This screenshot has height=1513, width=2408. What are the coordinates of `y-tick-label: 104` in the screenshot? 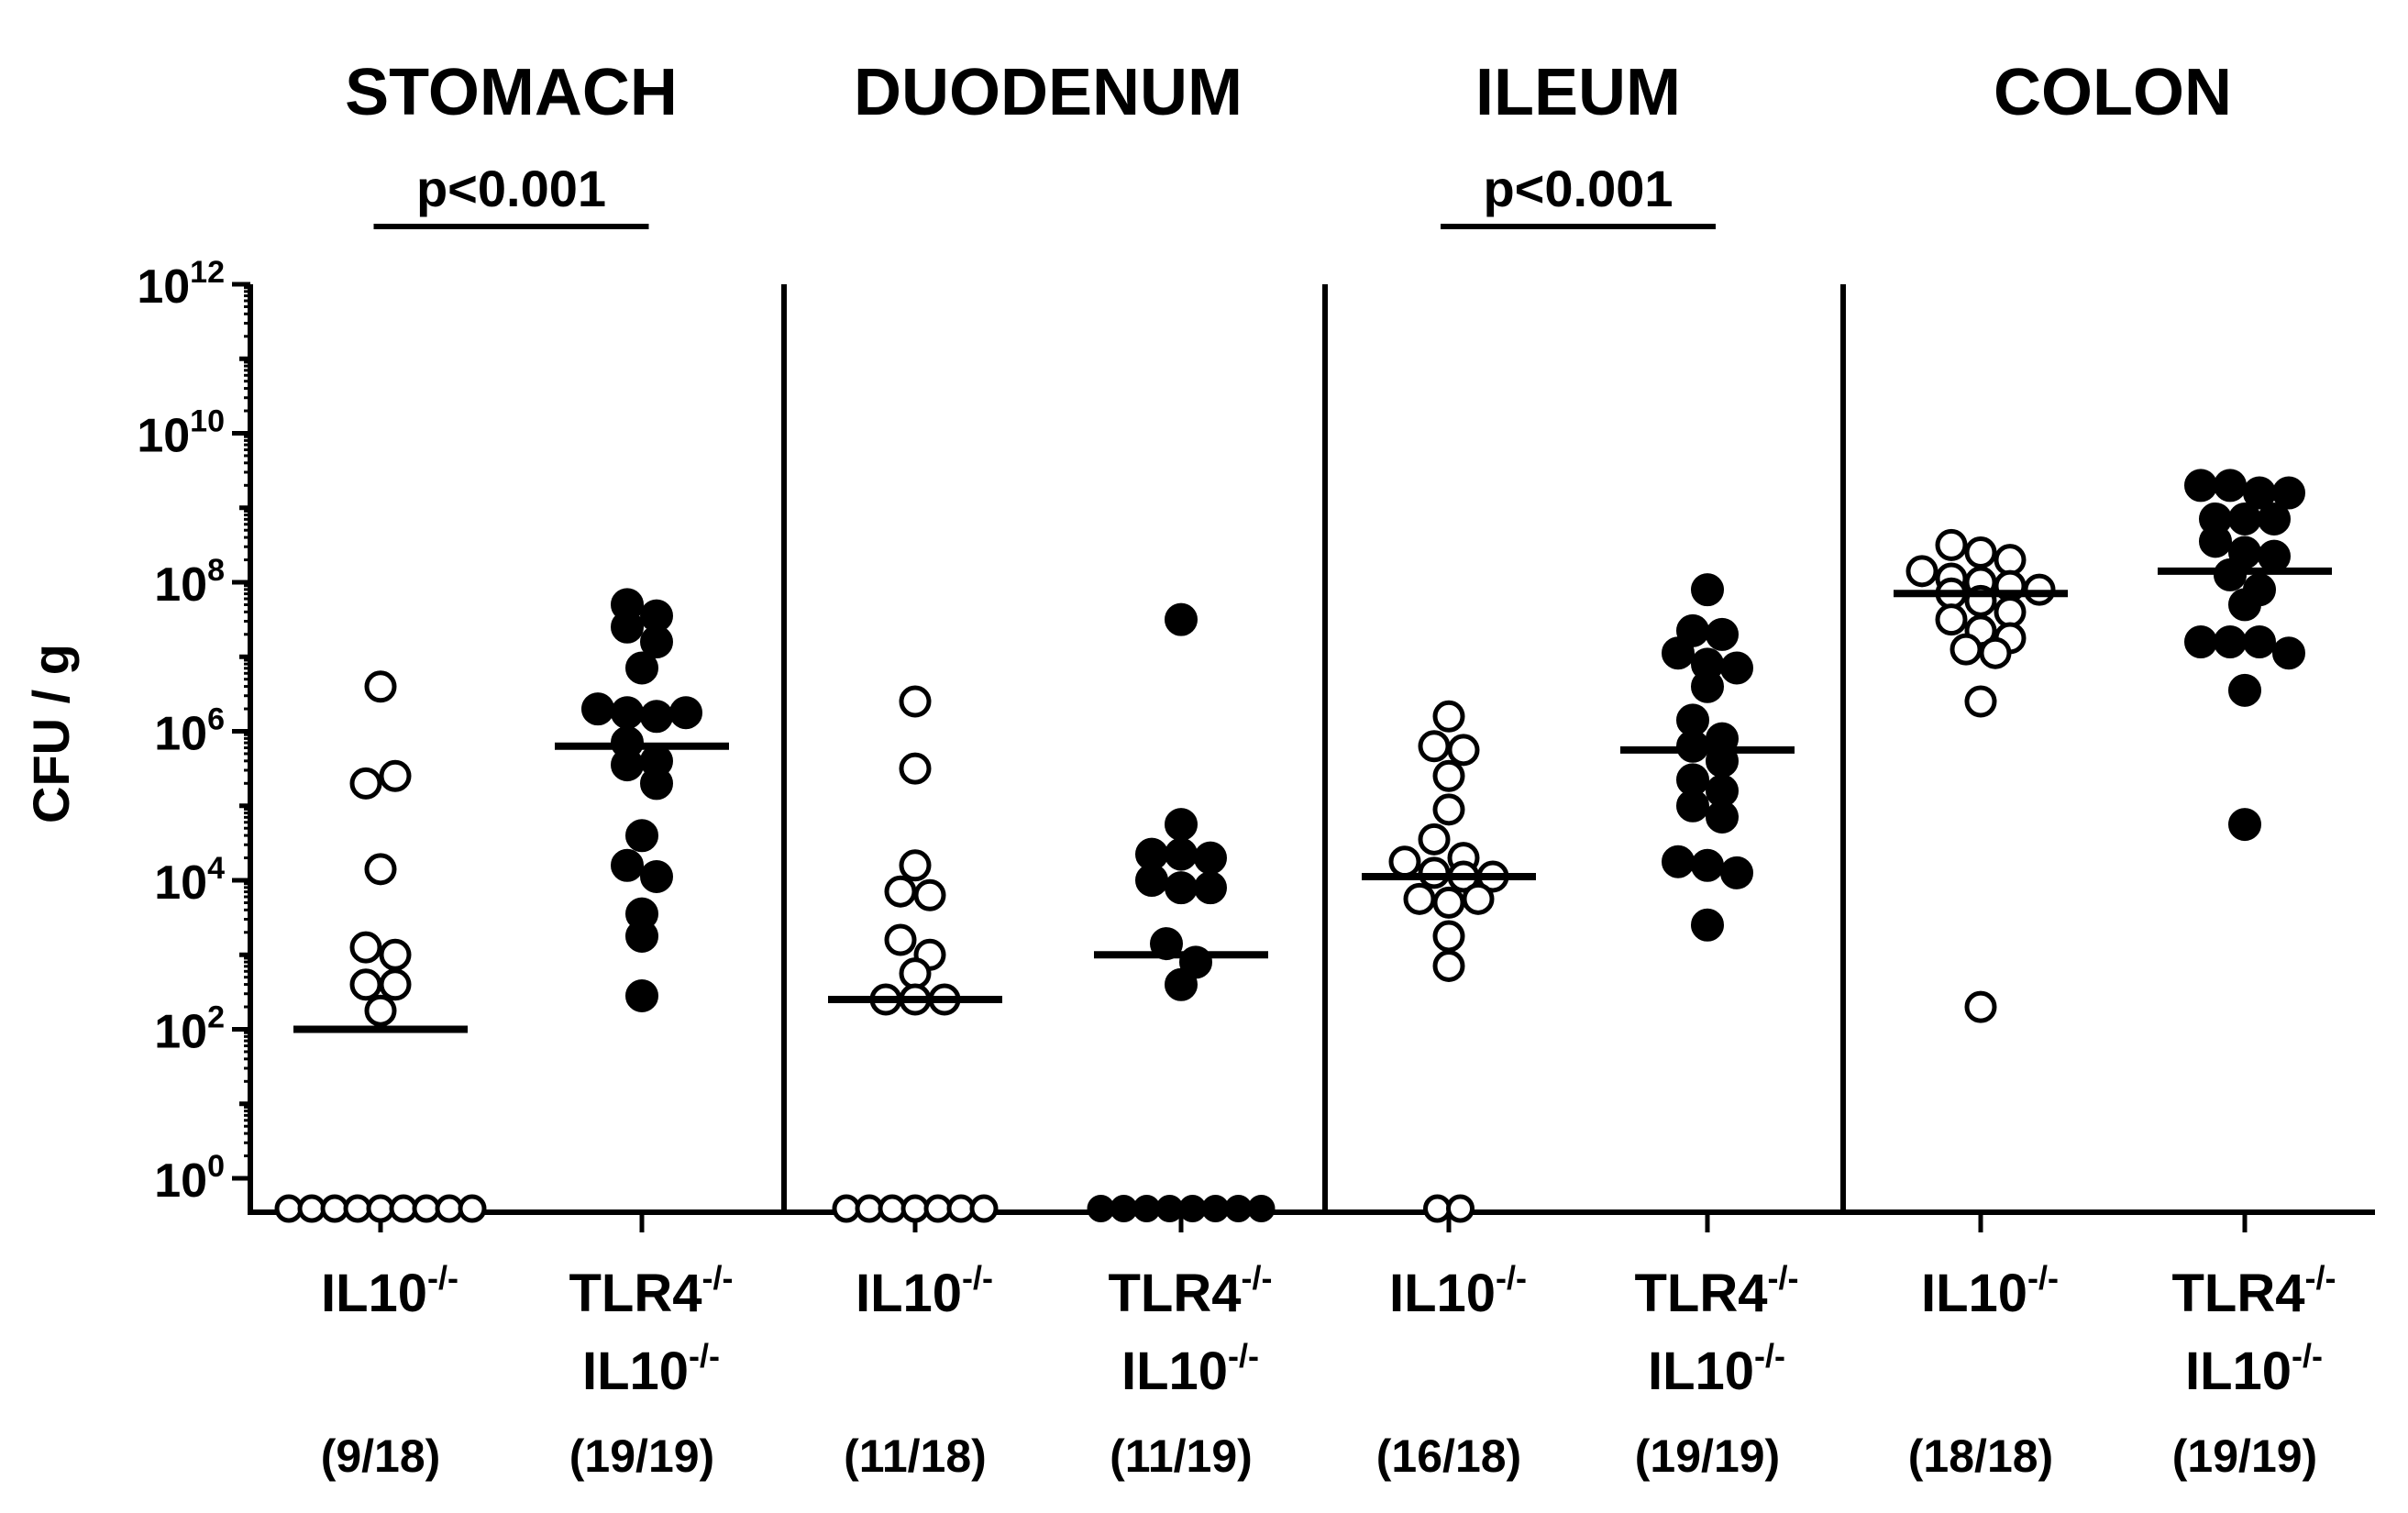 It's located at (190, 880).